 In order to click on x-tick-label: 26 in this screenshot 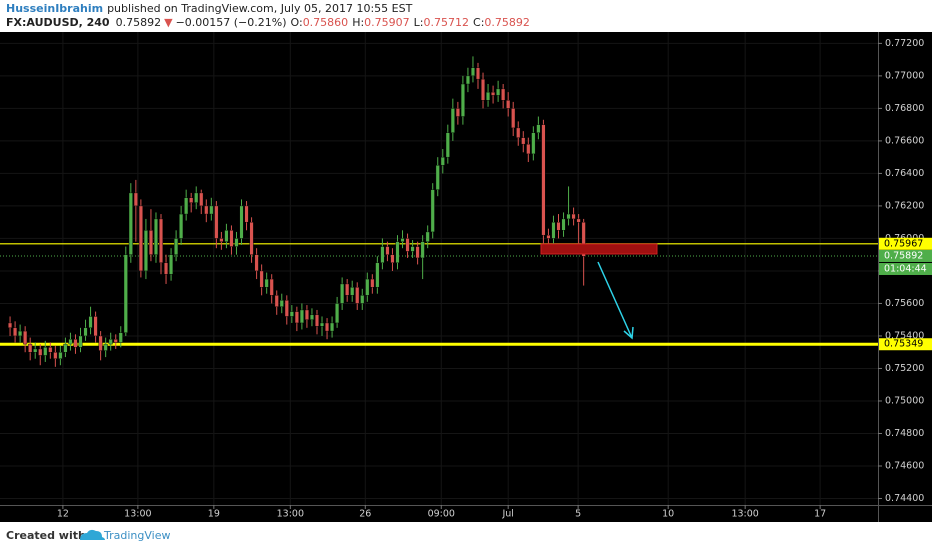, I will do `click(365, 514)`.